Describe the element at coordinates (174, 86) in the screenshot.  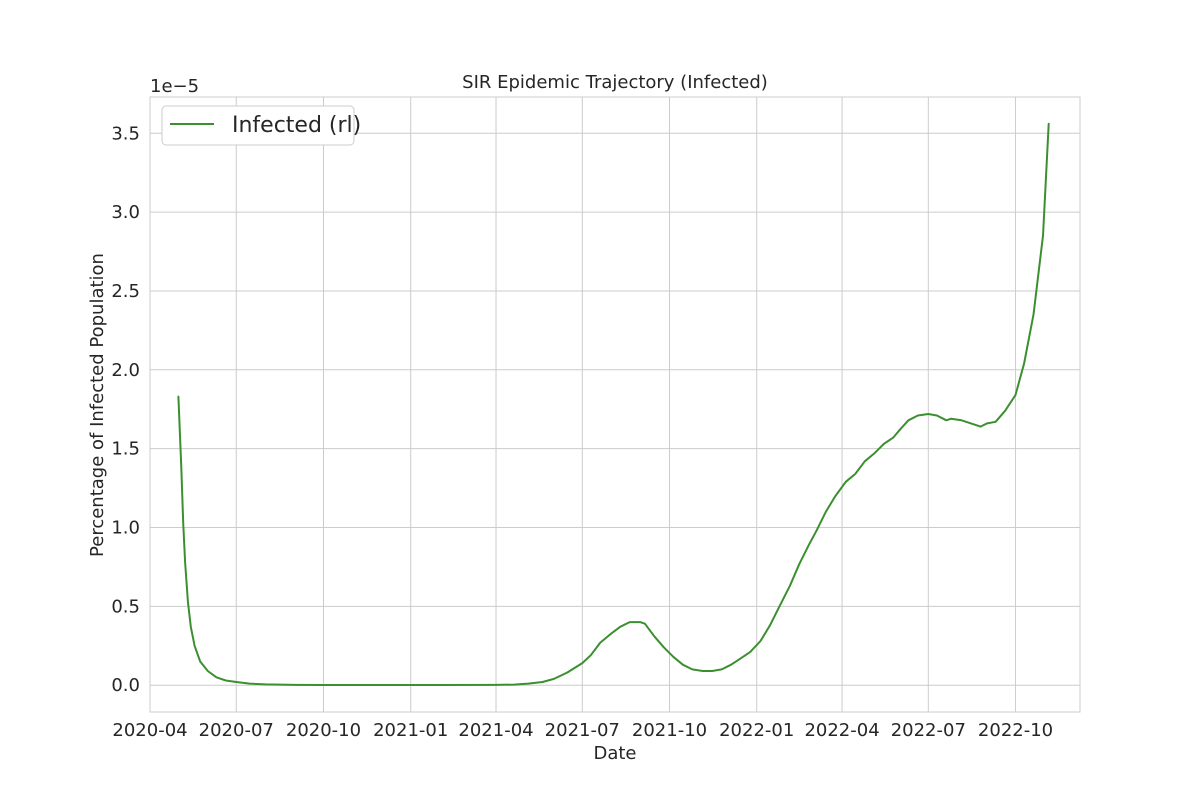
I see `y-offset-label: 1e−5` at that location.